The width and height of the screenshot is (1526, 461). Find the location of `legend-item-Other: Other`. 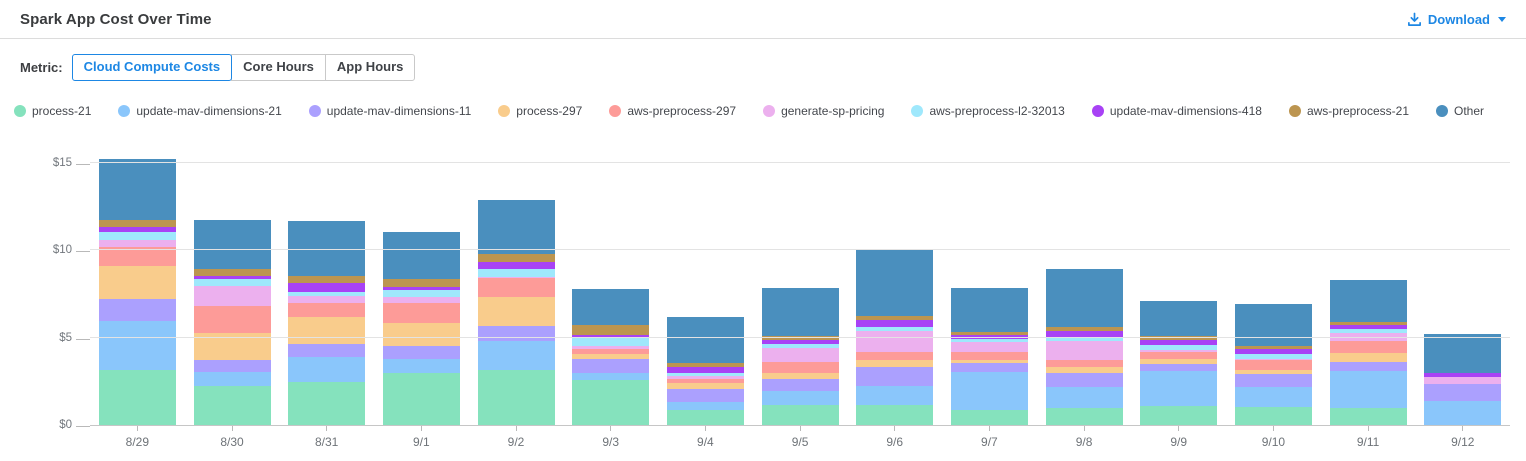

legend-item-Other: Other is located at coordinates (1460, 111).